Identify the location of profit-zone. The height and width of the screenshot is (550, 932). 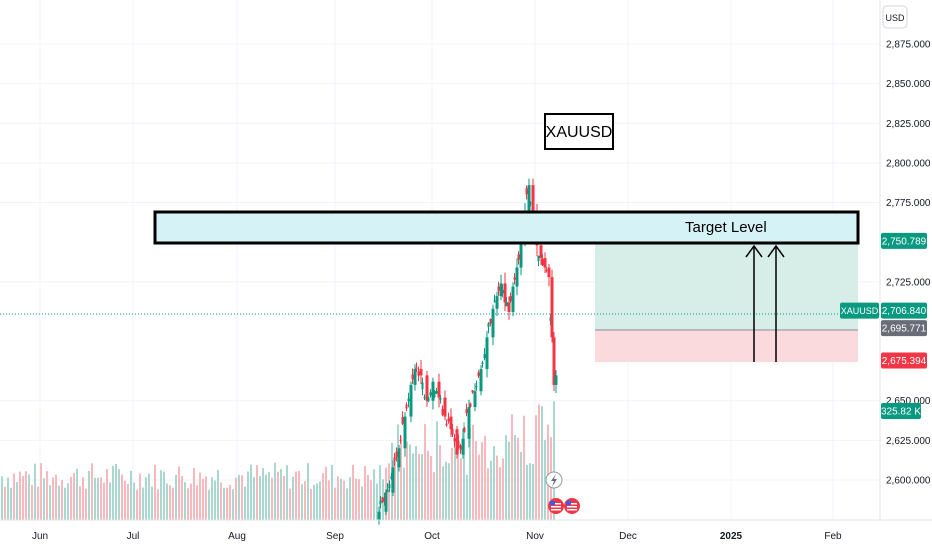
(726, 287).